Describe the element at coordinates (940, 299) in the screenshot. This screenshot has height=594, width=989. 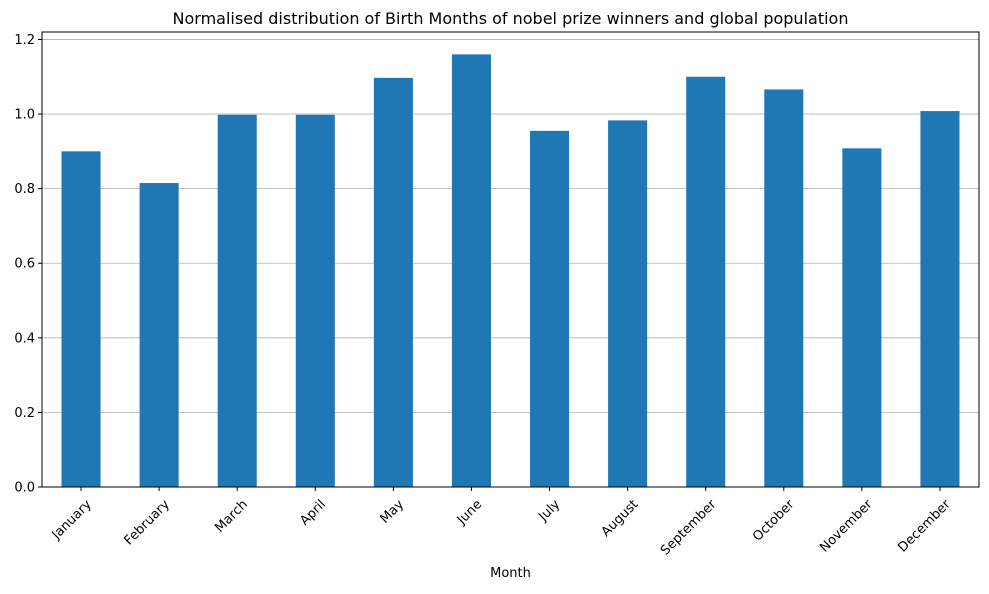
I see `bar-december` at that location.